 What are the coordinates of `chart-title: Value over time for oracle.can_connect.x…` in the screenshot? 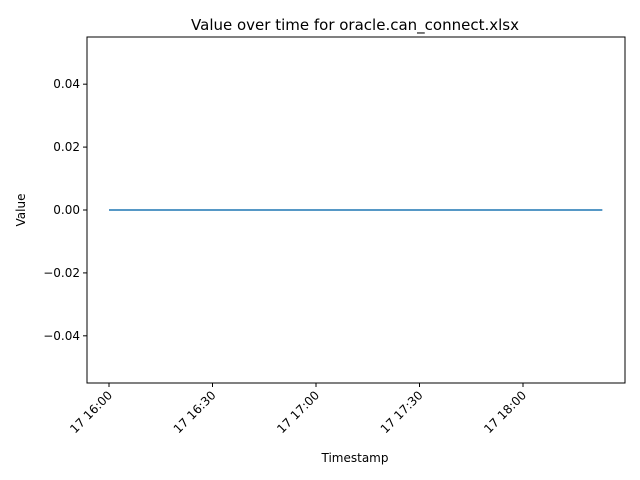 It's located at (355, 25).